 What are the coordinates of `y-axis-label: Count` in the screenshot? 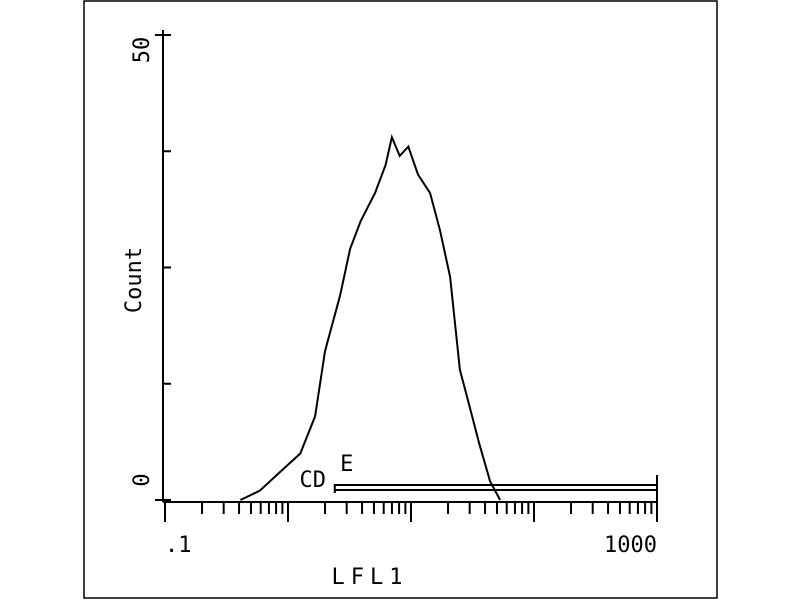 It's located at (134, 280).